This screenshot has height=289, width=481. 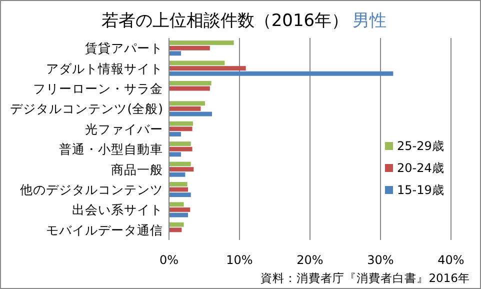 I want to click on y-tick-label: デジタルコンテンツ(全般), so click(x=86, y=108).